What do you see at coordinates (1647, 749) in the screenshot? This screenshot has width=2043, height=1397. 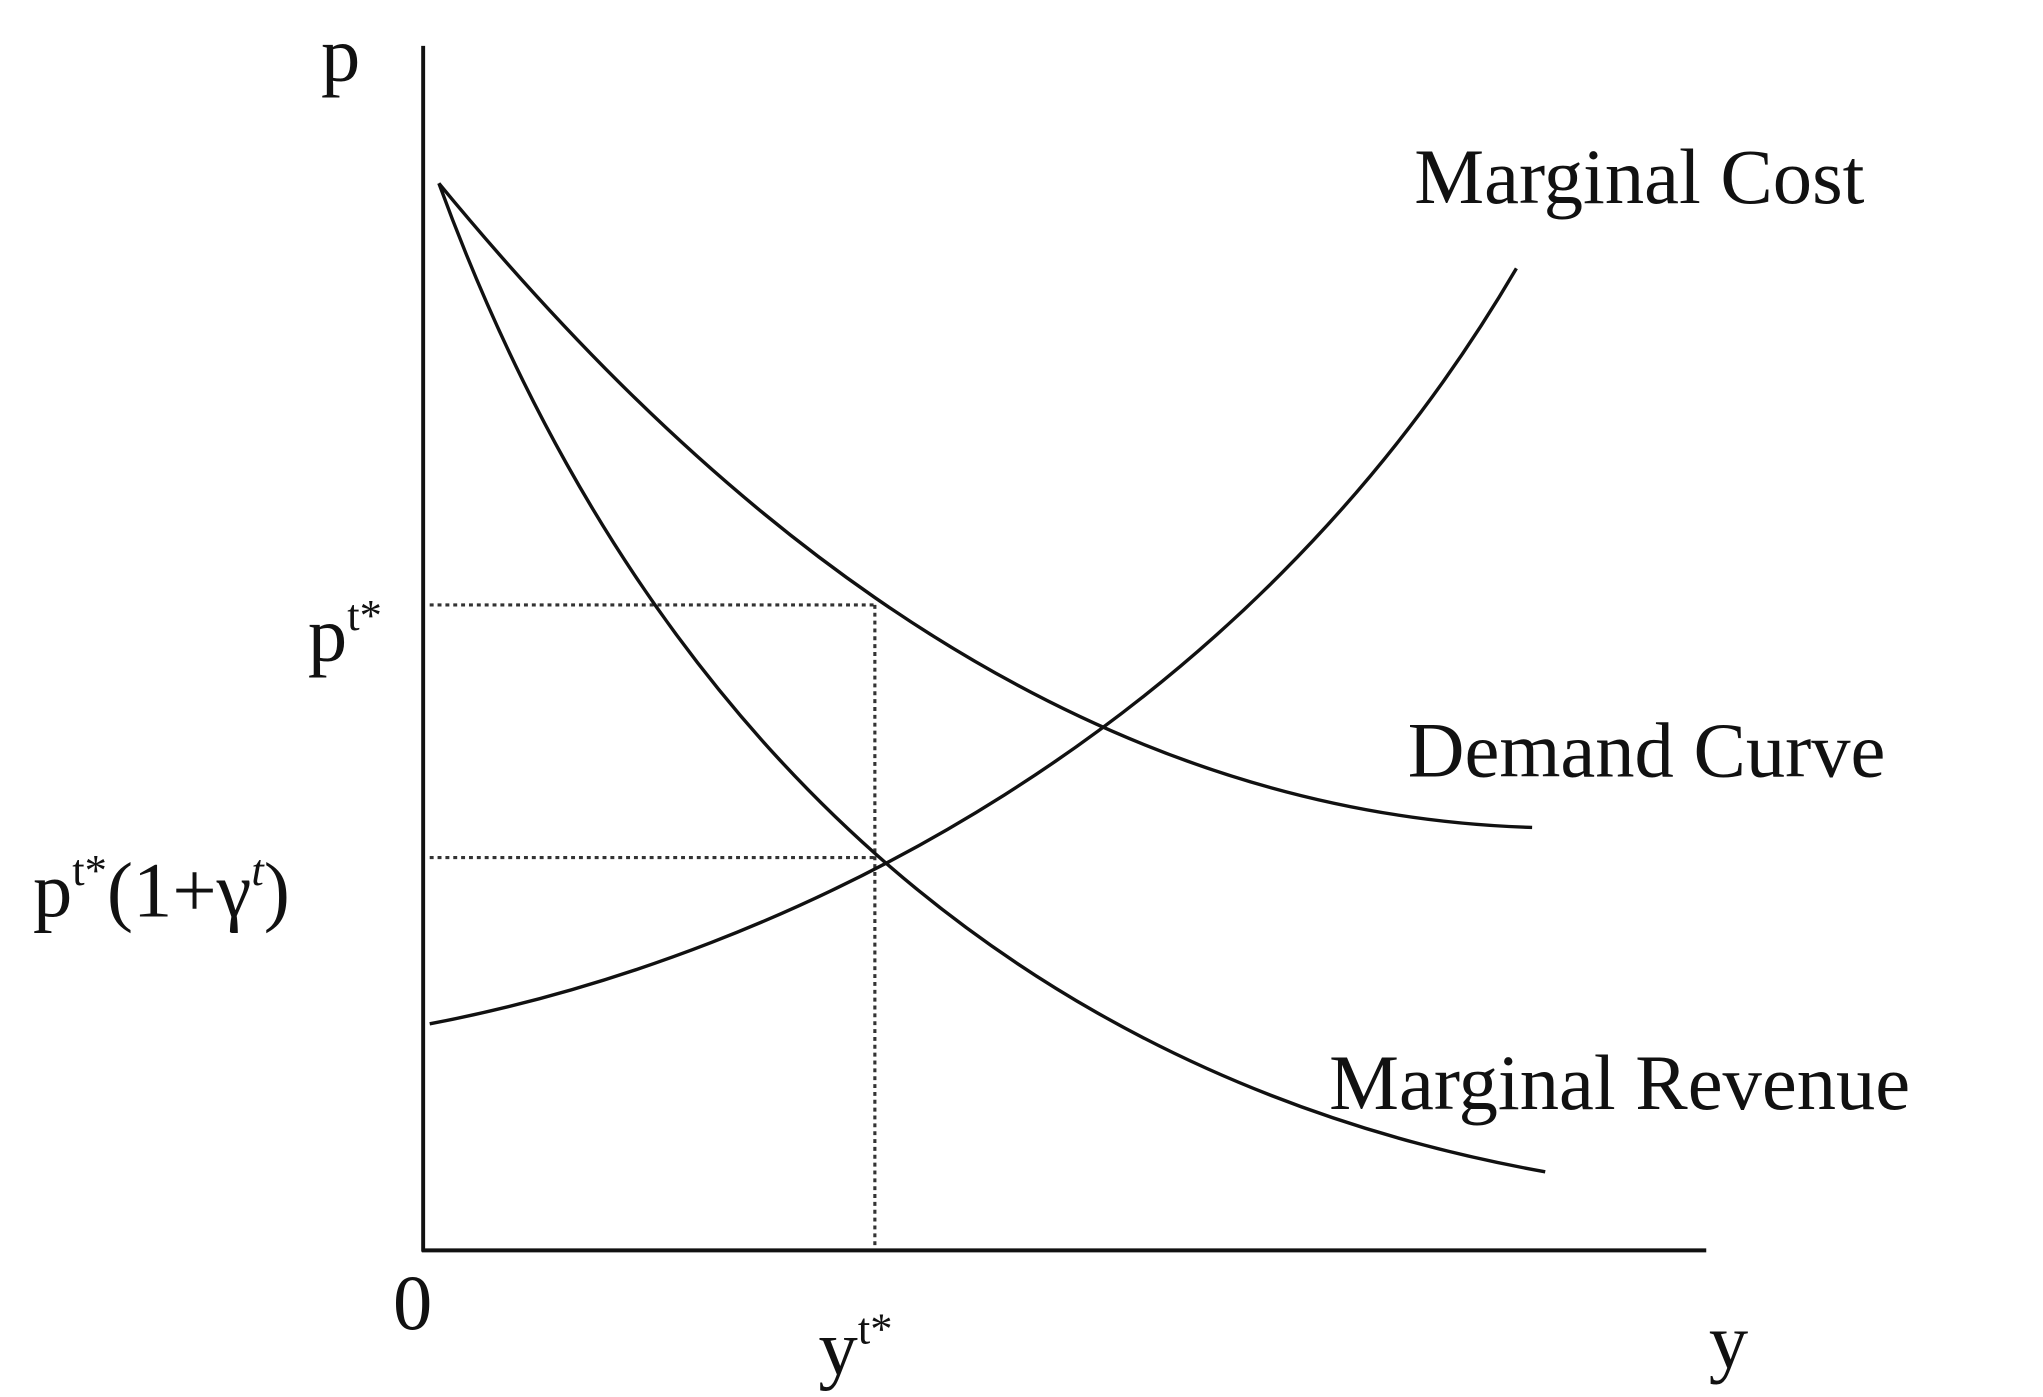 I see `demand-label: Demand Curve` at bounding box center [1647, 749].